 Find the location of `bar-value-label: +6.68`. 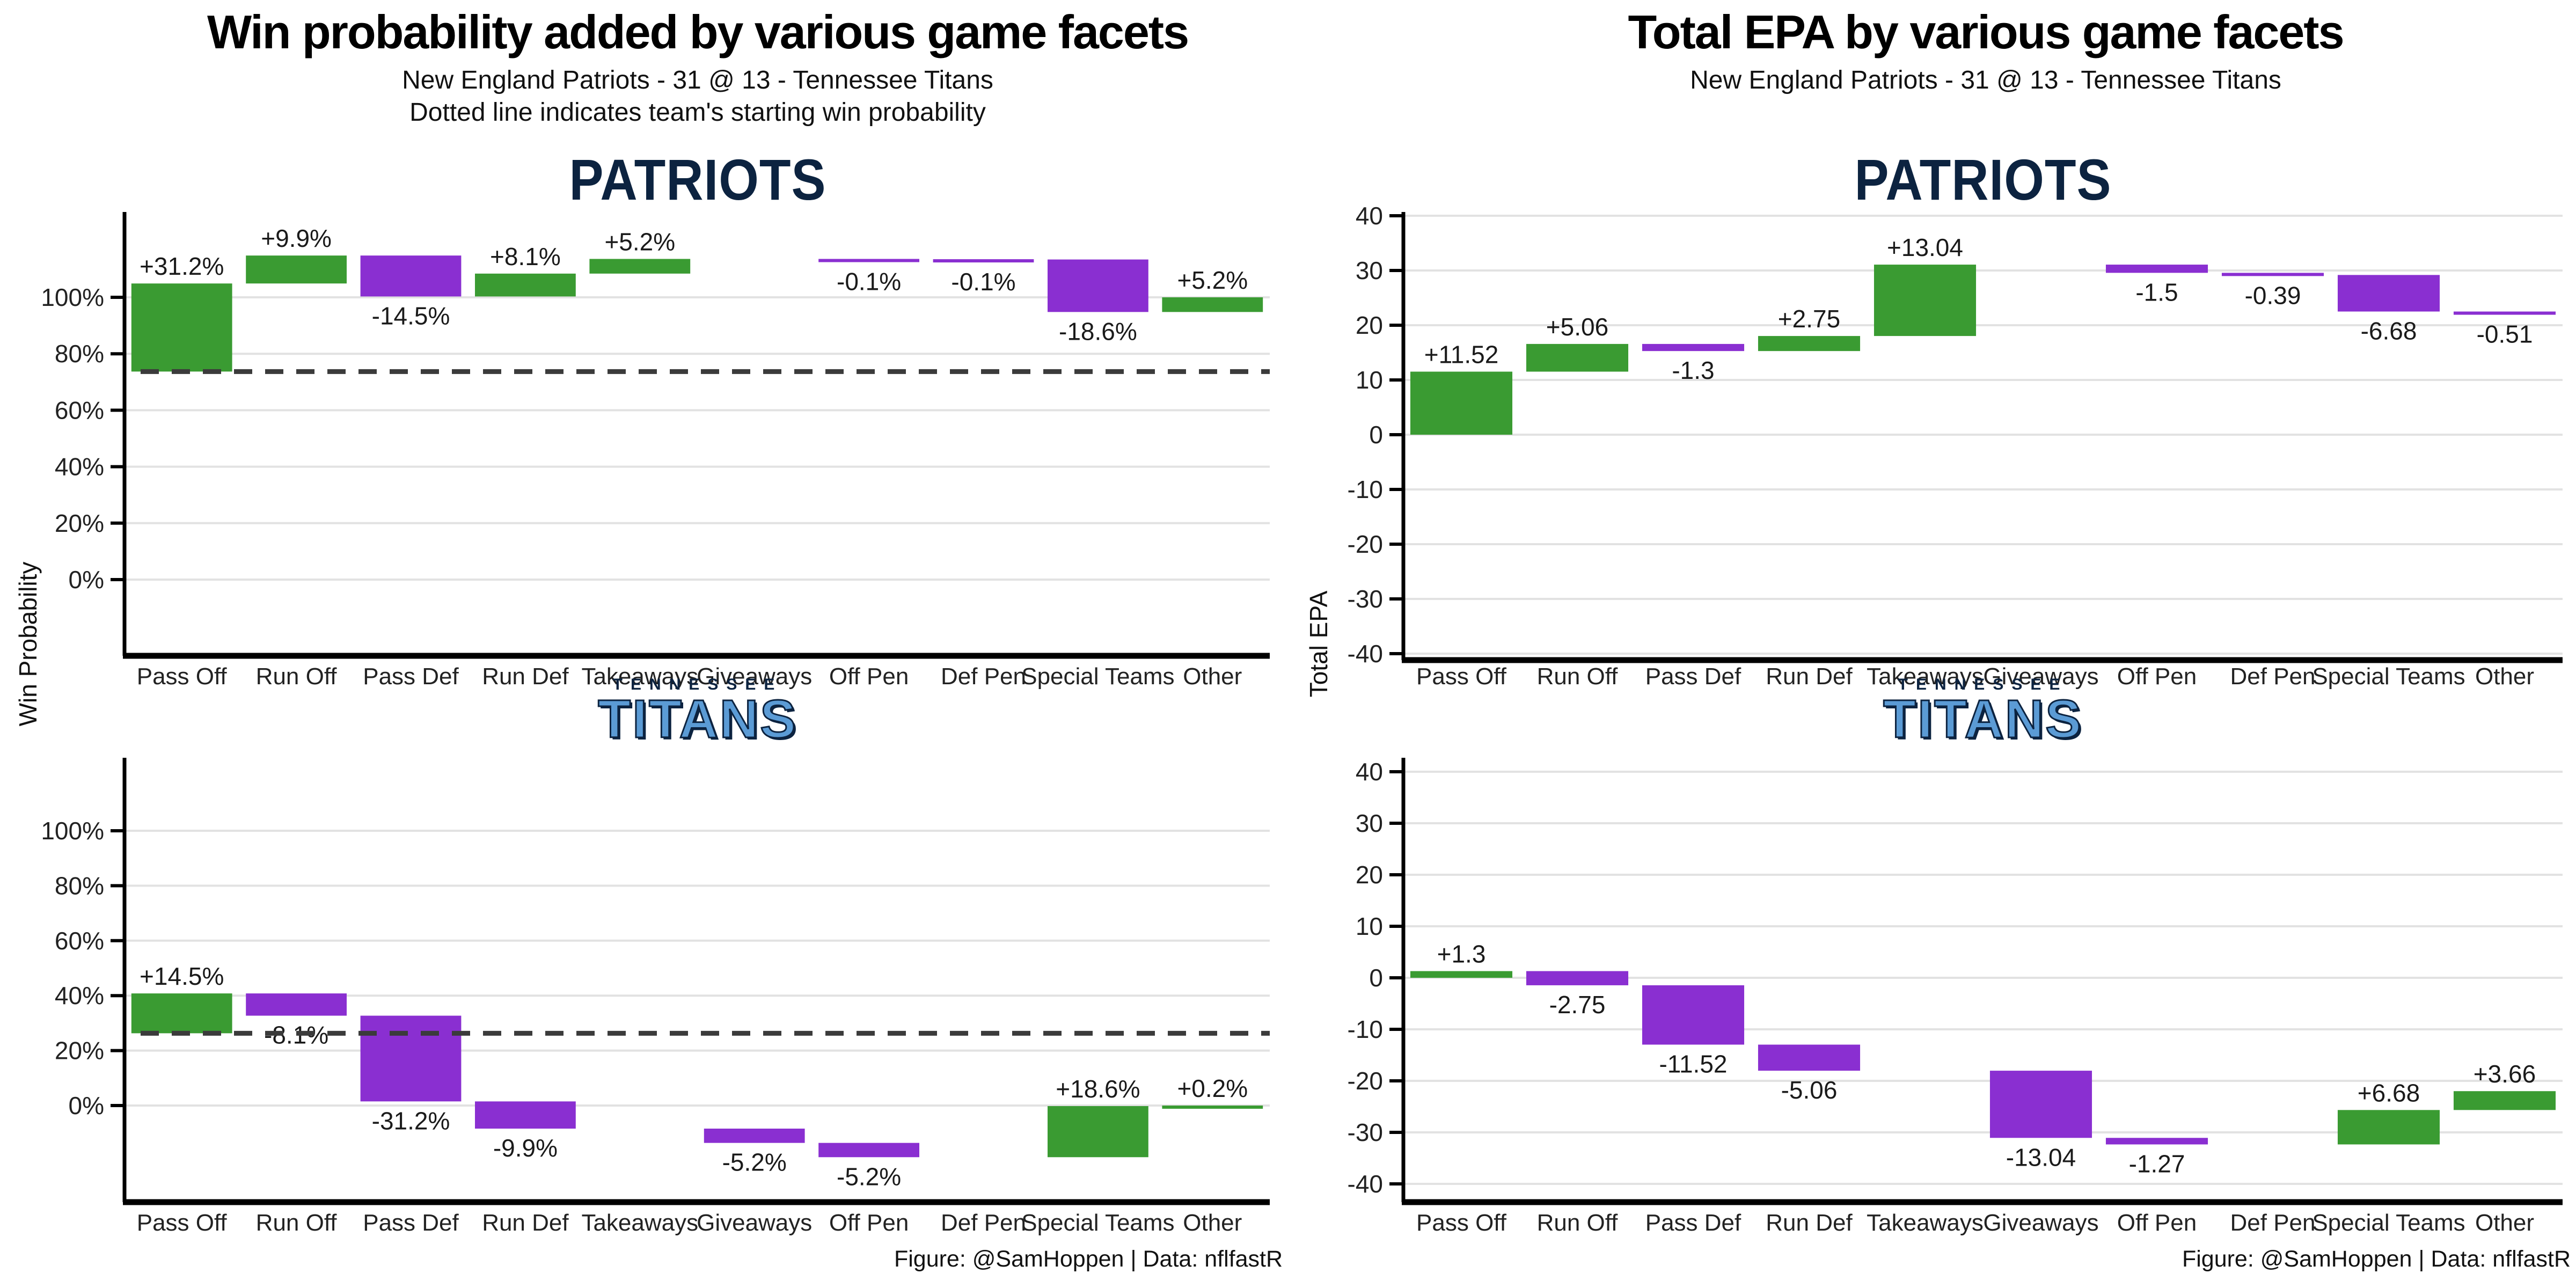

bar-value-label: +6.68 is located at coordinates (2389, 1093).